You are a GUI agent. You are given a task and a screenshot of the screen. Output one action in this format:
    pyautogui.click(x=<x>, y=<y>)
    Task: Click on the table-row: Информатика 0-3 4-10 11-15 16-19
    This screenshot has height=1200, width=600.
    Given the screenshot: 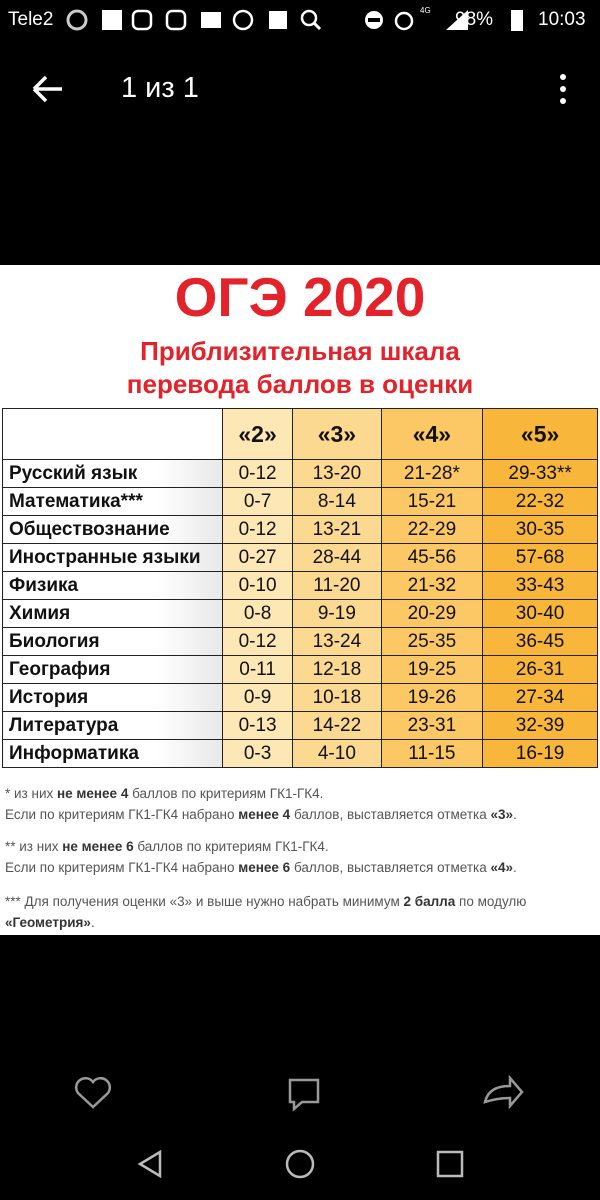 What is the action you would take?
    pyautogui.click(x=300, y=753)
    